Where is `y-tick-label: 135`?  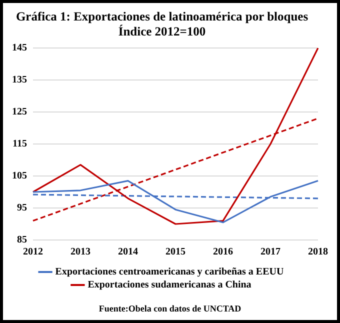
y-tick-label: 135 is located at coordinates (19, 80).